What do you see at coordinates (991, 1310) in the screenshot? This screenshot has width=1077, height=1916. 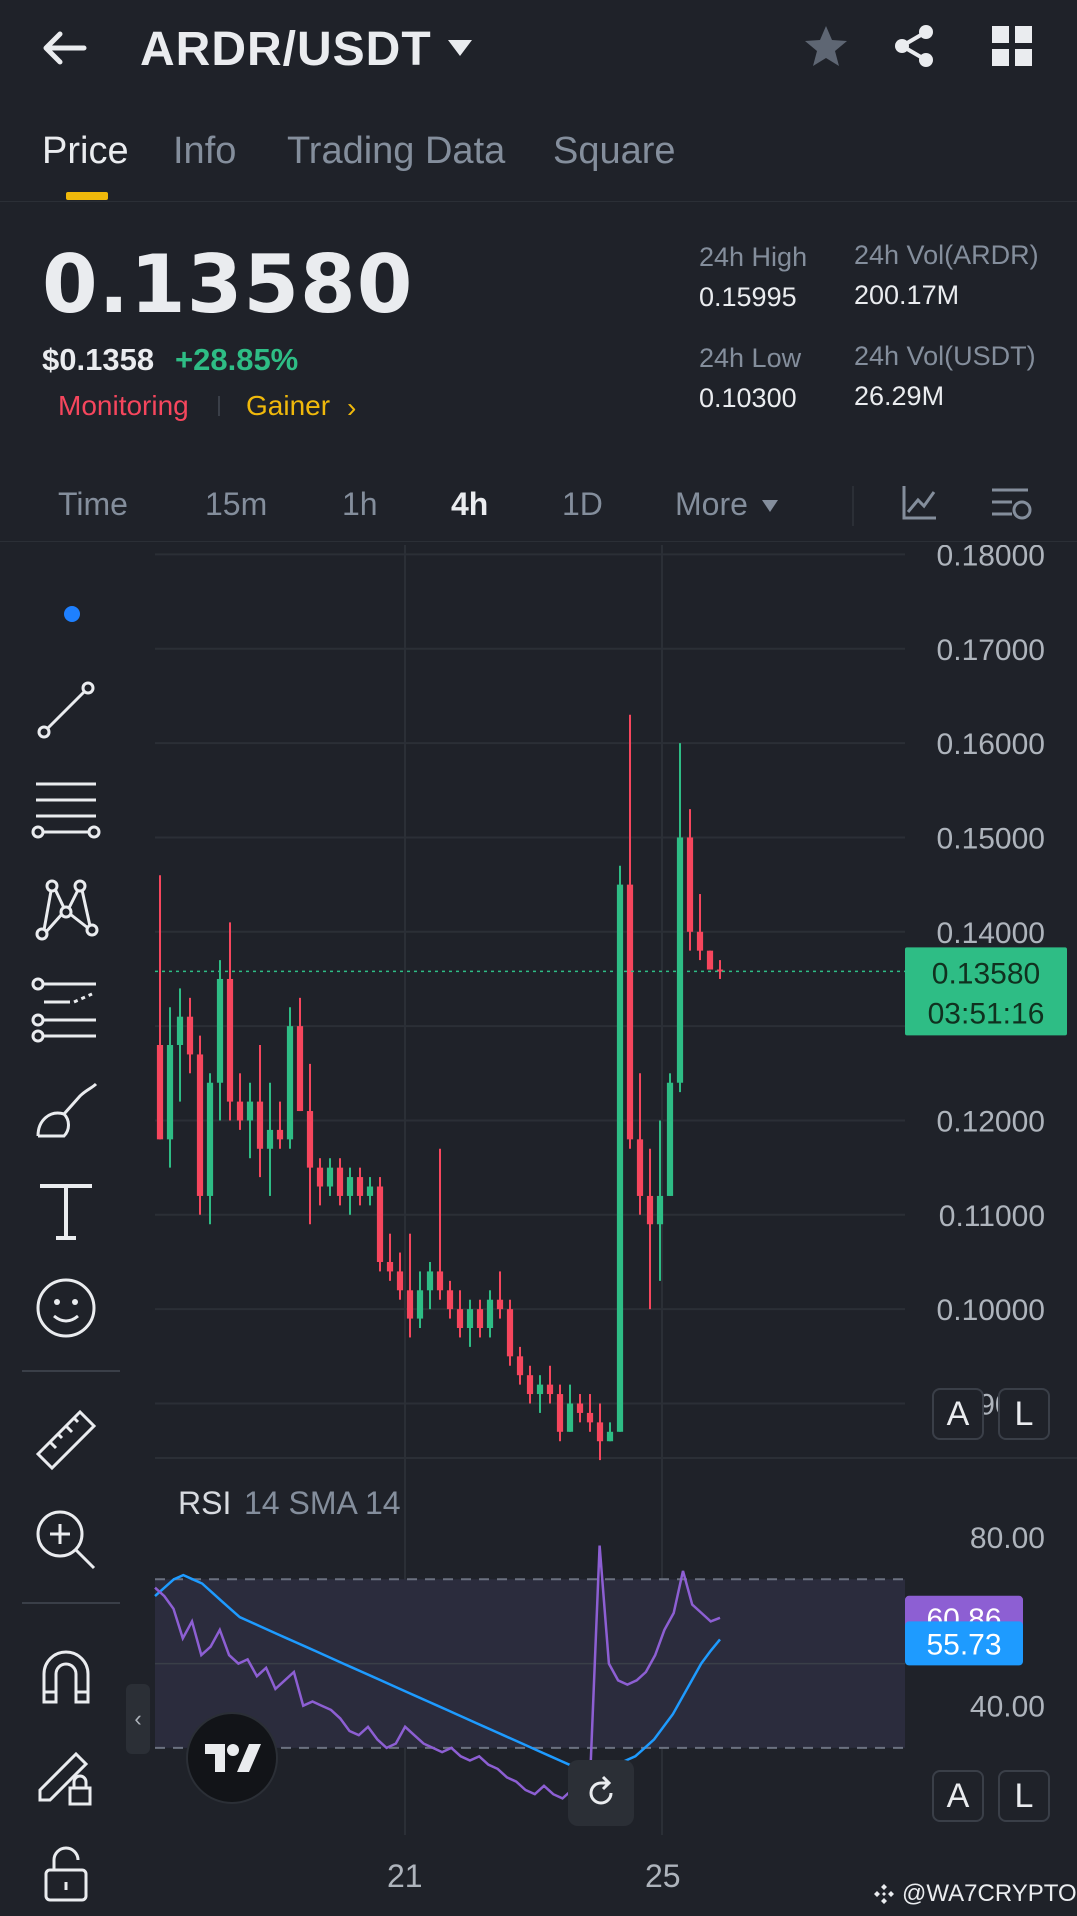 I see `price-axis-label: 0.10000` at bounding box center [991, 1310].